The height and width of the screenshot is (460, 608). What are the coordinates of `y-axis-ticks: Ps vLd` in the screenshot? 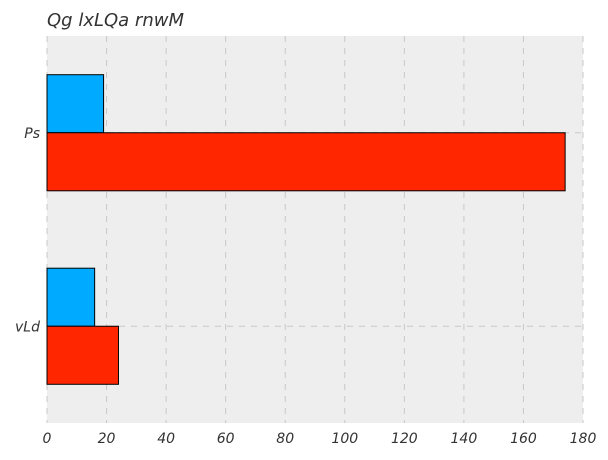 It's located at (27, 231).